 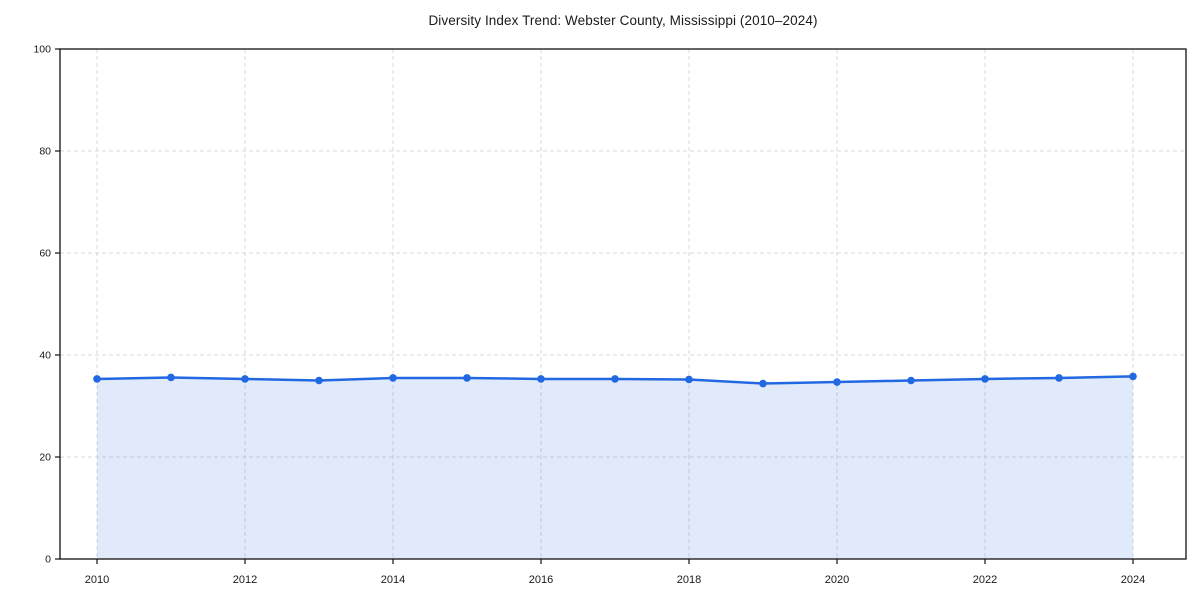 I want to click on x-tick-label: 2012, so click(x=245, y=580).